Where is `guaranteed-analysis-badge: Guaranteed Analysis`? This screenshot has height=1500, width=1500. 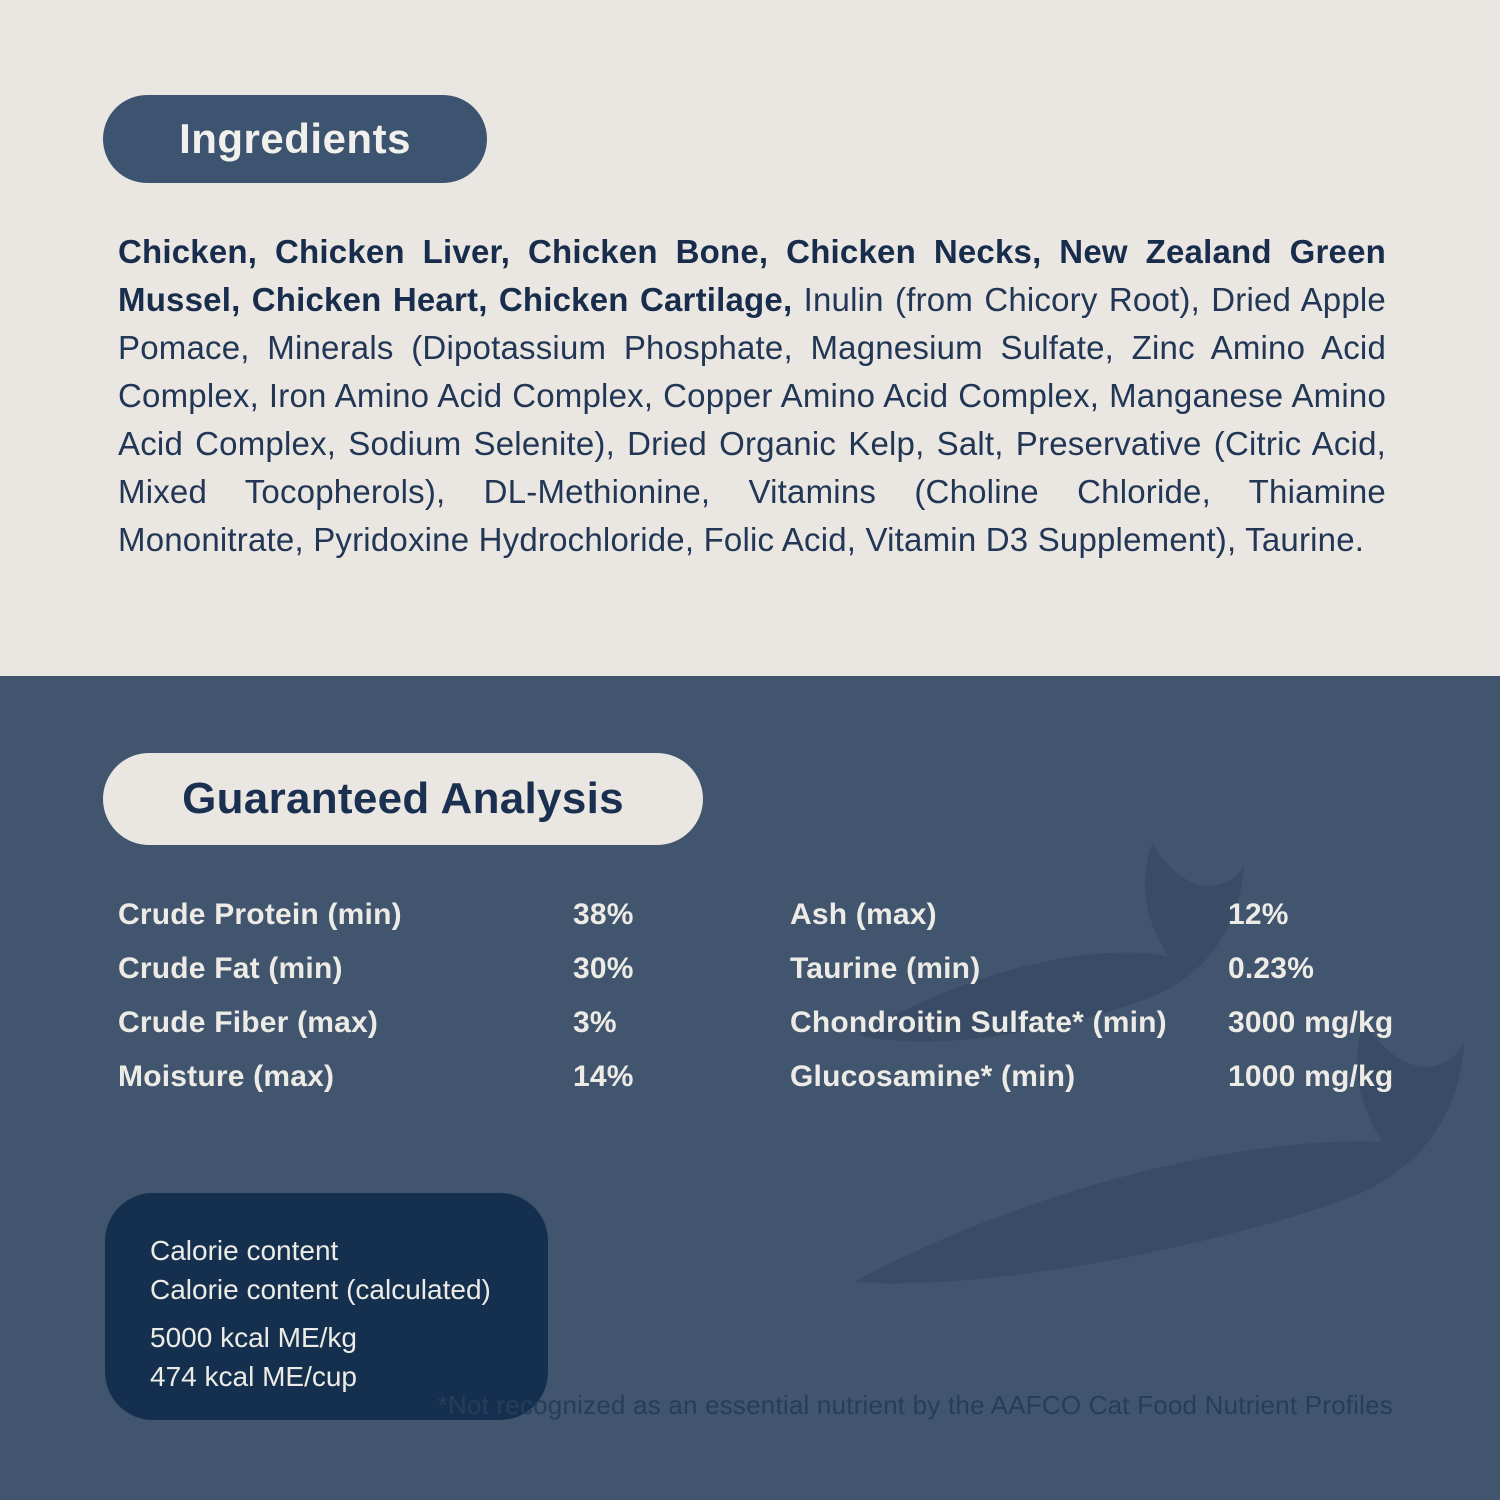
guaranteed-analysis-badge: Guaranteed Analysis is located at coordinates (403, 799).